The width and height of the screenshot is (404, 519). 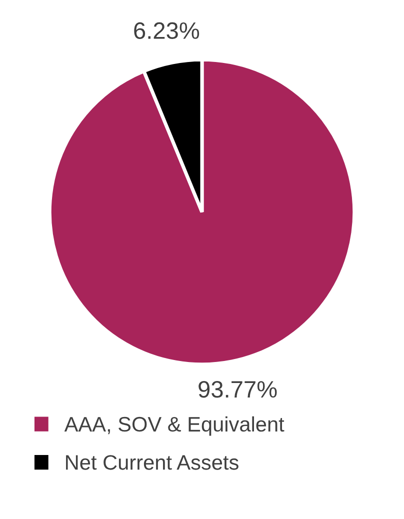 I want to click on data-label: 6.23%, so click(x=167, y=30).